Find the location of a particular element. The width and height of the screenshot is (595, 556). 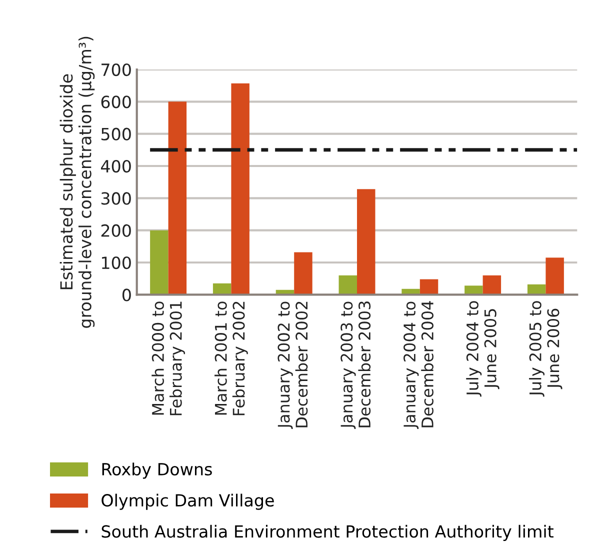

y-tick-label: 300 is located at coordinates (116, 198).